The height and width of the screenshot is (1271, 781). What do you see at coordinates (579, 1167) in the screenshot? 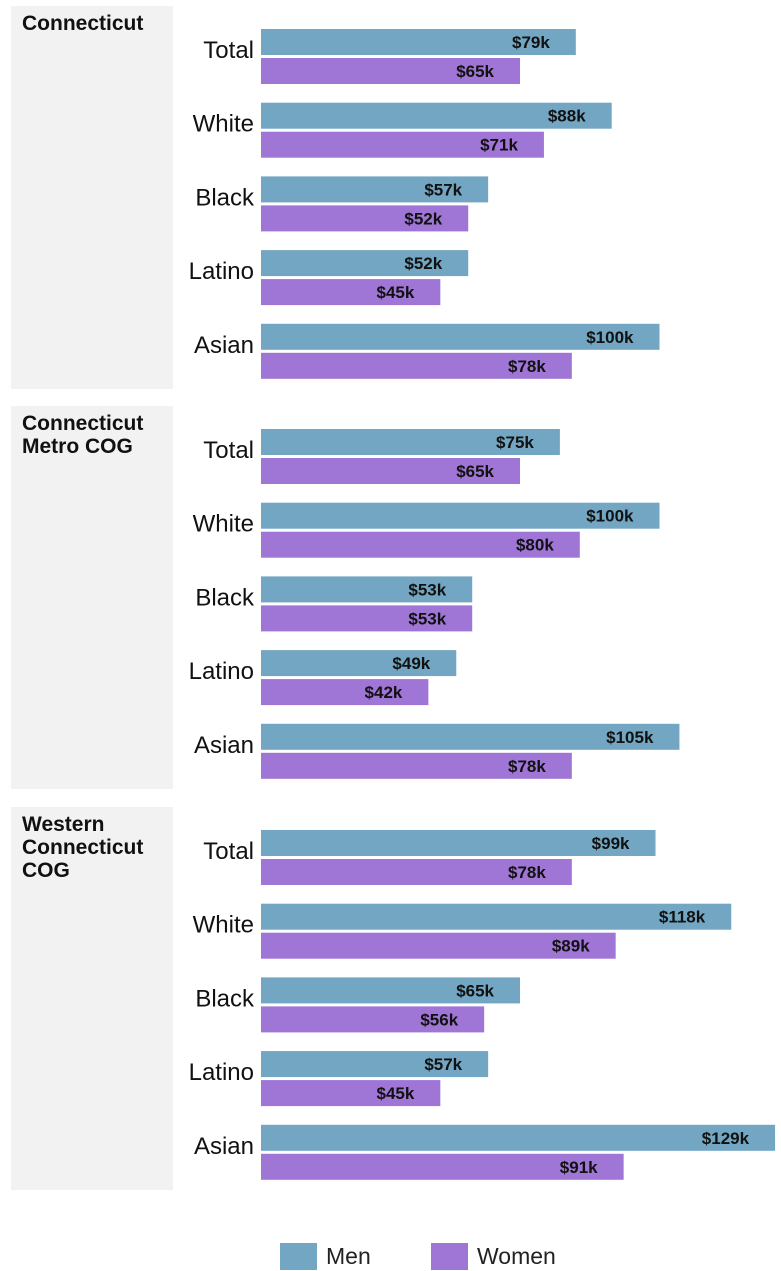
I see `data-label: $91k` at bounding box center [579, 1167].